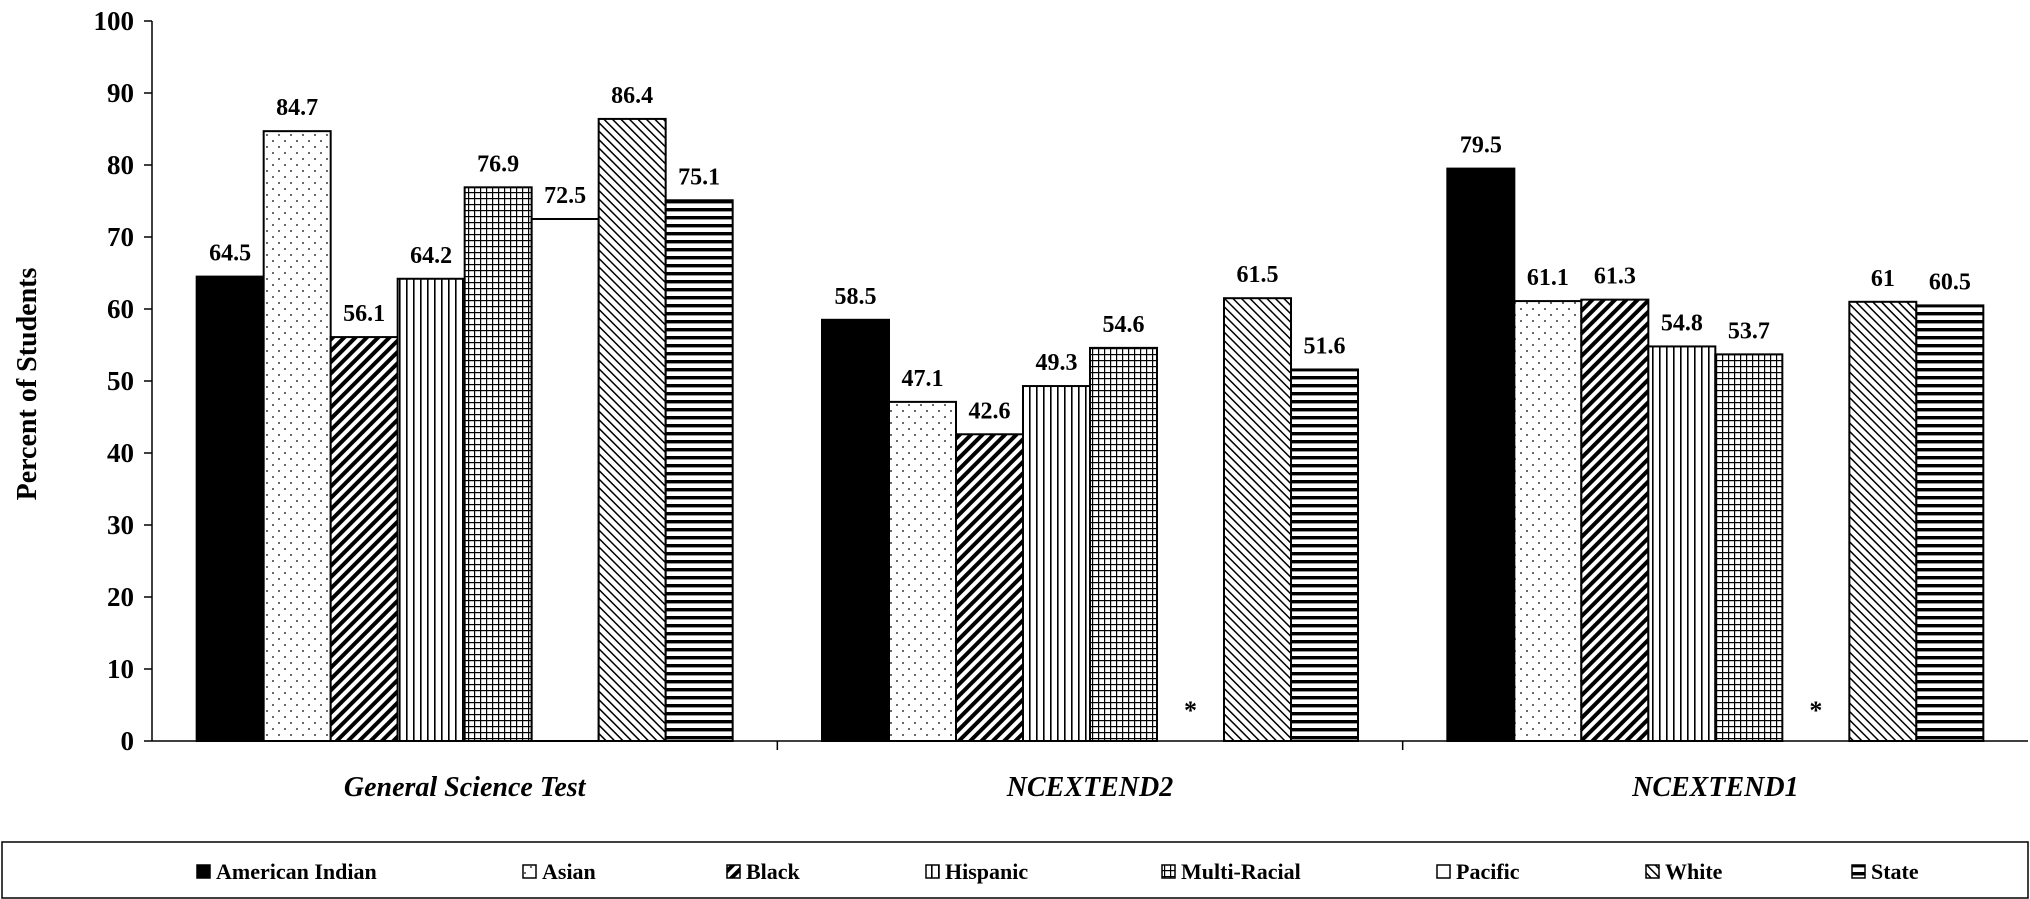 The height and width of the screenshot is (899, 2030). What do you see at coordinates (120, 669) in the screenshot?
I see `y-tick-label: 10` at bounding box center [120, 669].